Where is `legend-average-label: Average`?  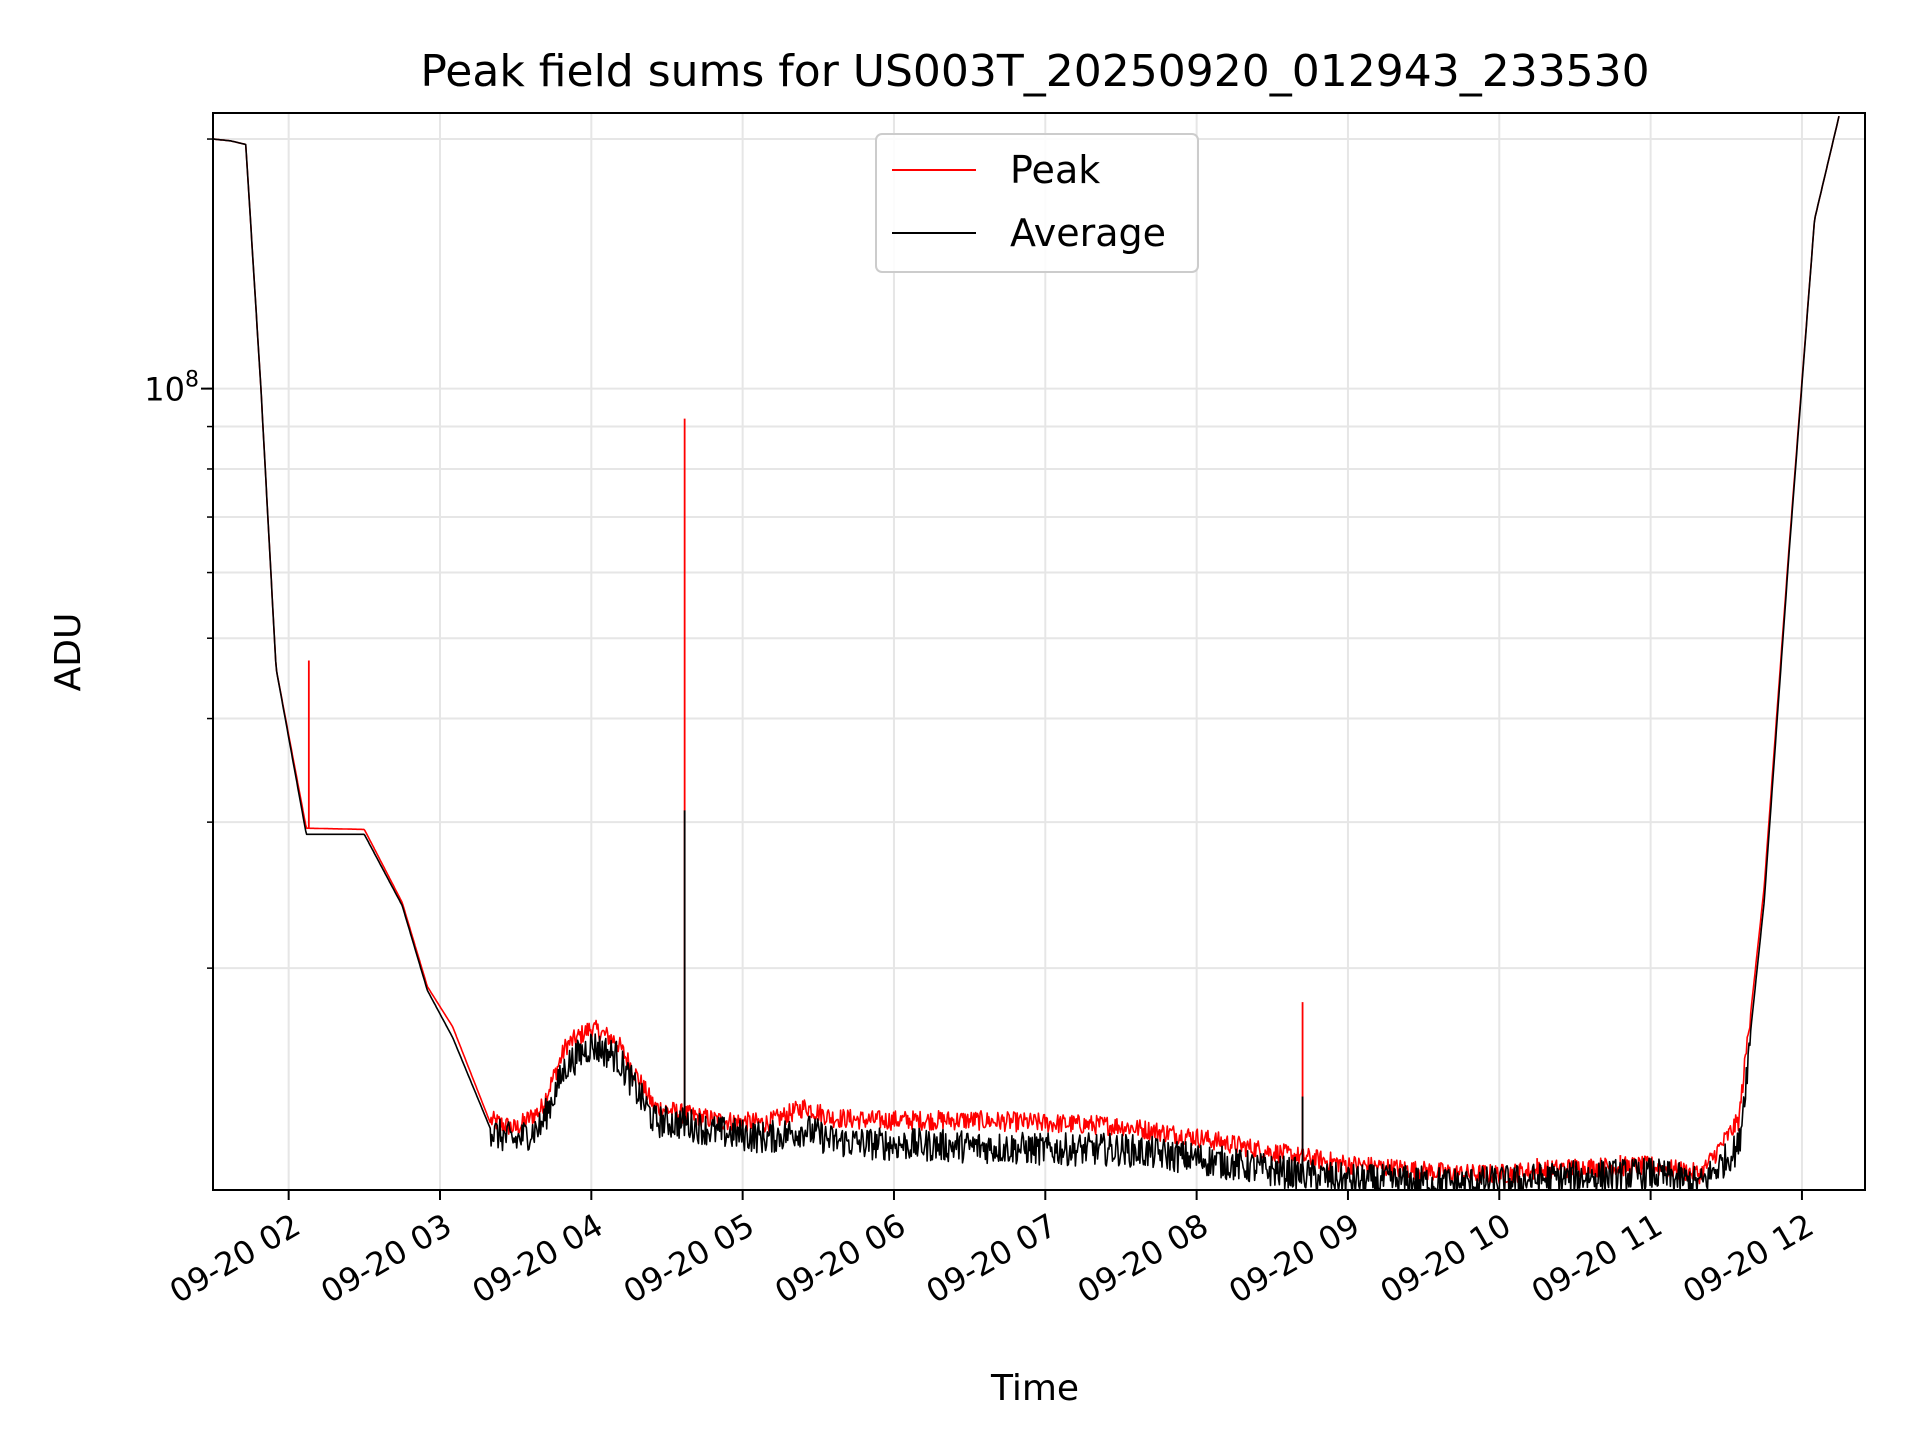 legend-average-label: Average is located at coordinates (1088, 233).